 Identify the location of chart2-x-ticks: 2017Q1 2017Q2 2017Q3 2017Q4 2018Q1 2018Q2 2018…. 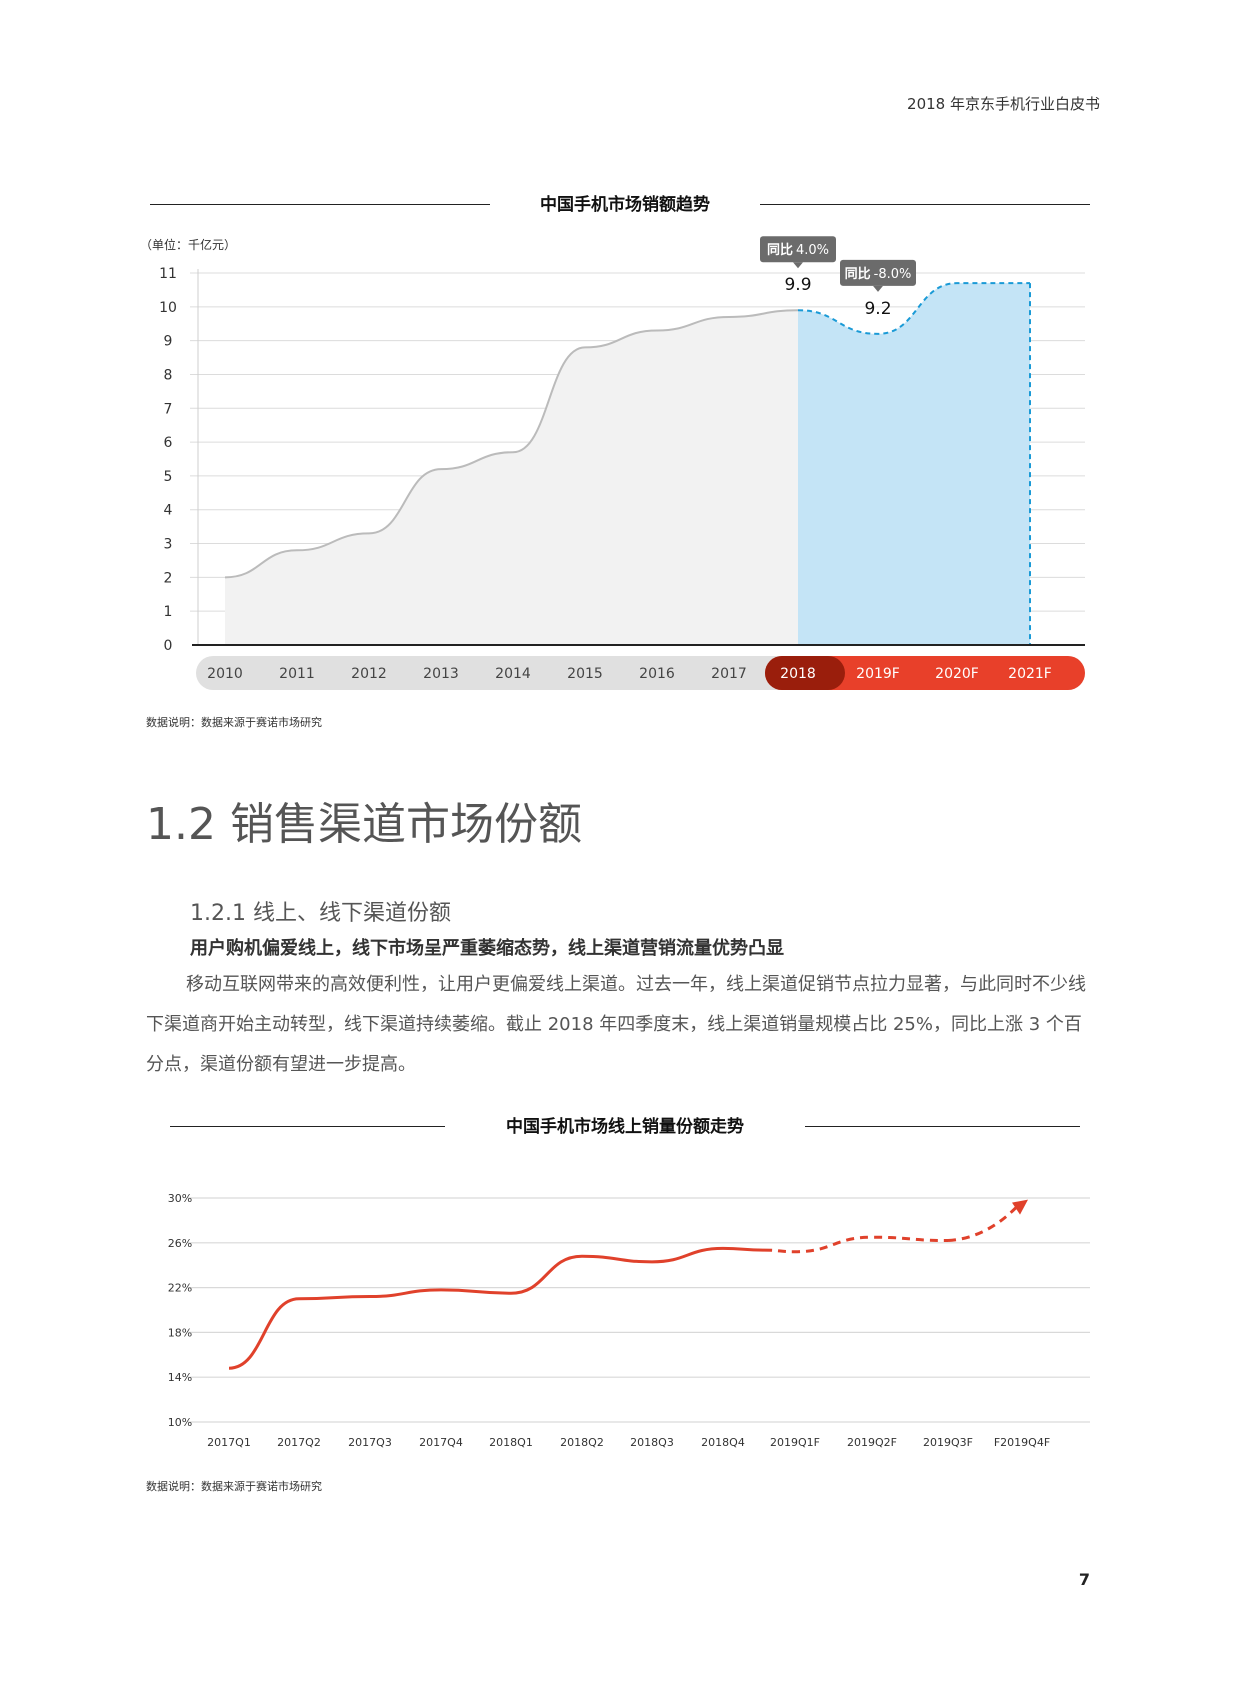
(628, 1442).